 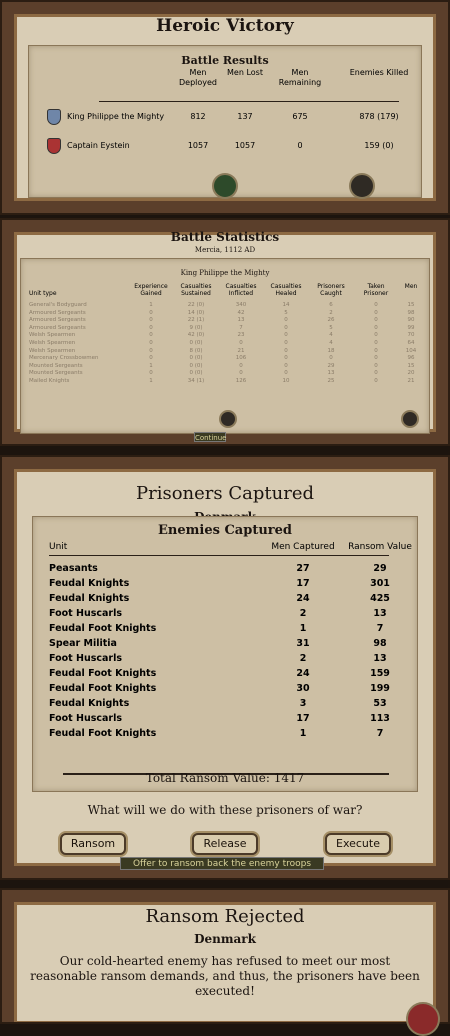 What do you see at coordinates (300, 145) in the screenshot?
I see `result-value: 0` at bounding box center [300, 145].